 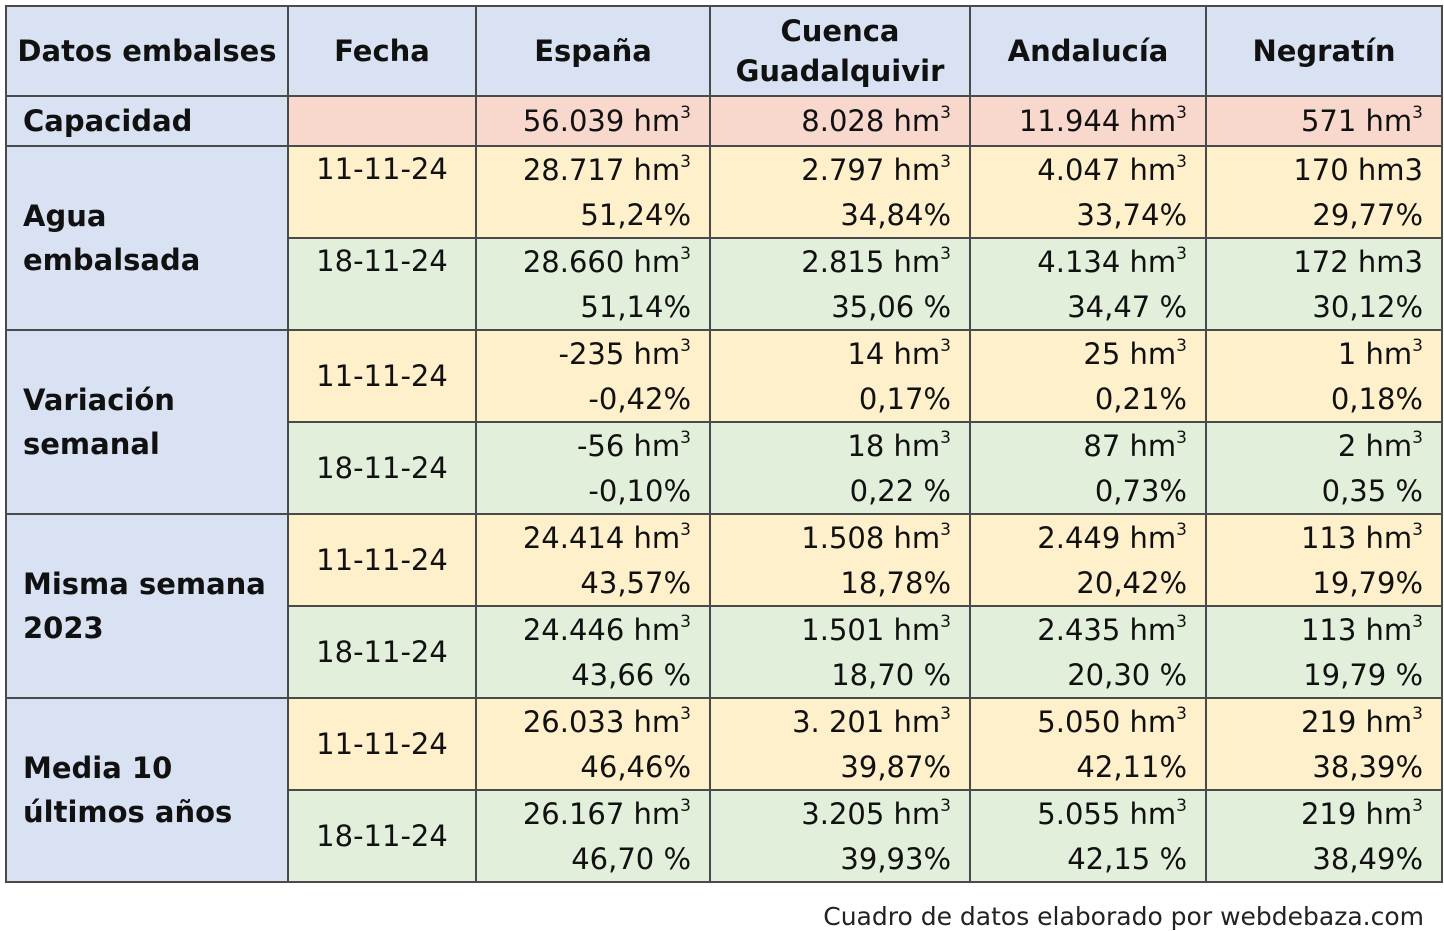 What do you see at coordinates (631, 675) in the screenshot?
I see `percentage-value: 43,66 %` at bounding box center [631, 675].